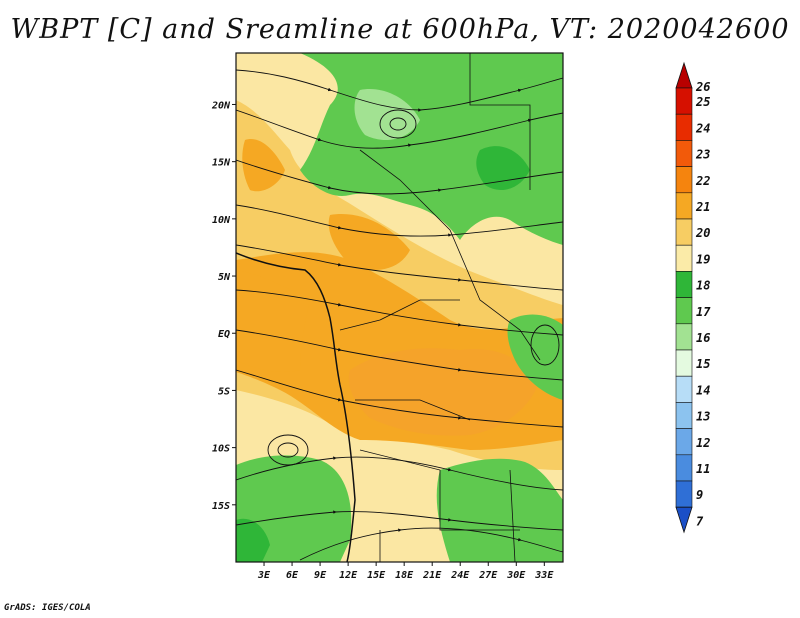  Describe the element at coordinates (703, 338) in the screenshot. I see `colorbar-label: 16` at that location.